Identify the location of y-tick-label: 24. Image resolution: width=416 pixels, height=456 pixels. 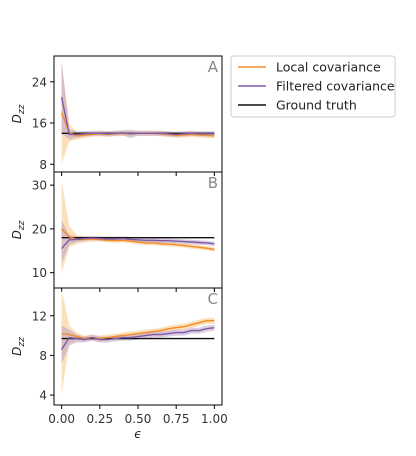
(39, 82).